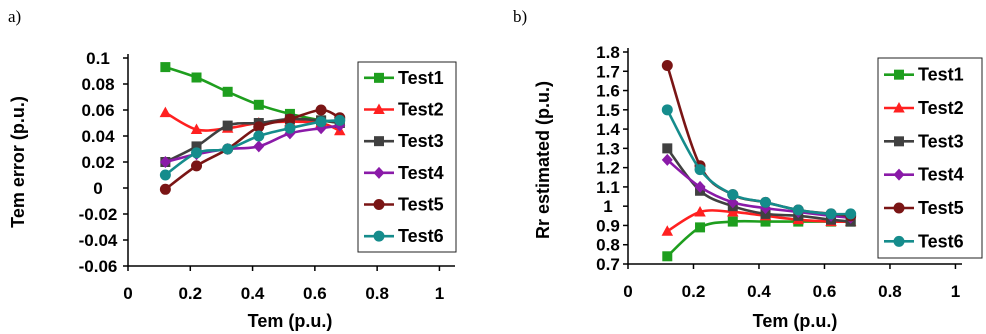 Image resolution: width=986 pixels, height=334 pixels. I want to click on y-tick-label: 0.06, so click(97, 110).